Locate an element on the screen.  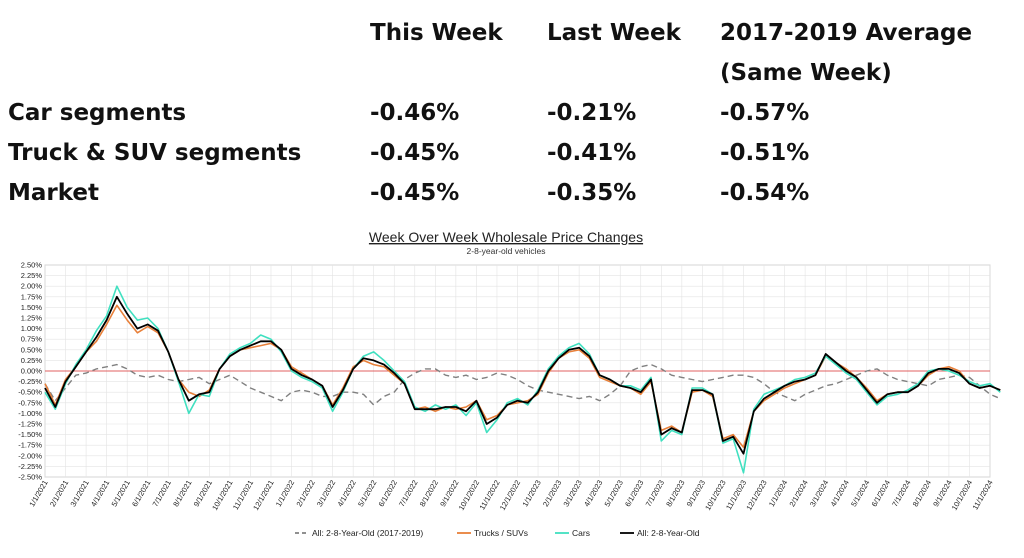
x-tick-label: 3/1/2023 is located at coordinates (572, 494).